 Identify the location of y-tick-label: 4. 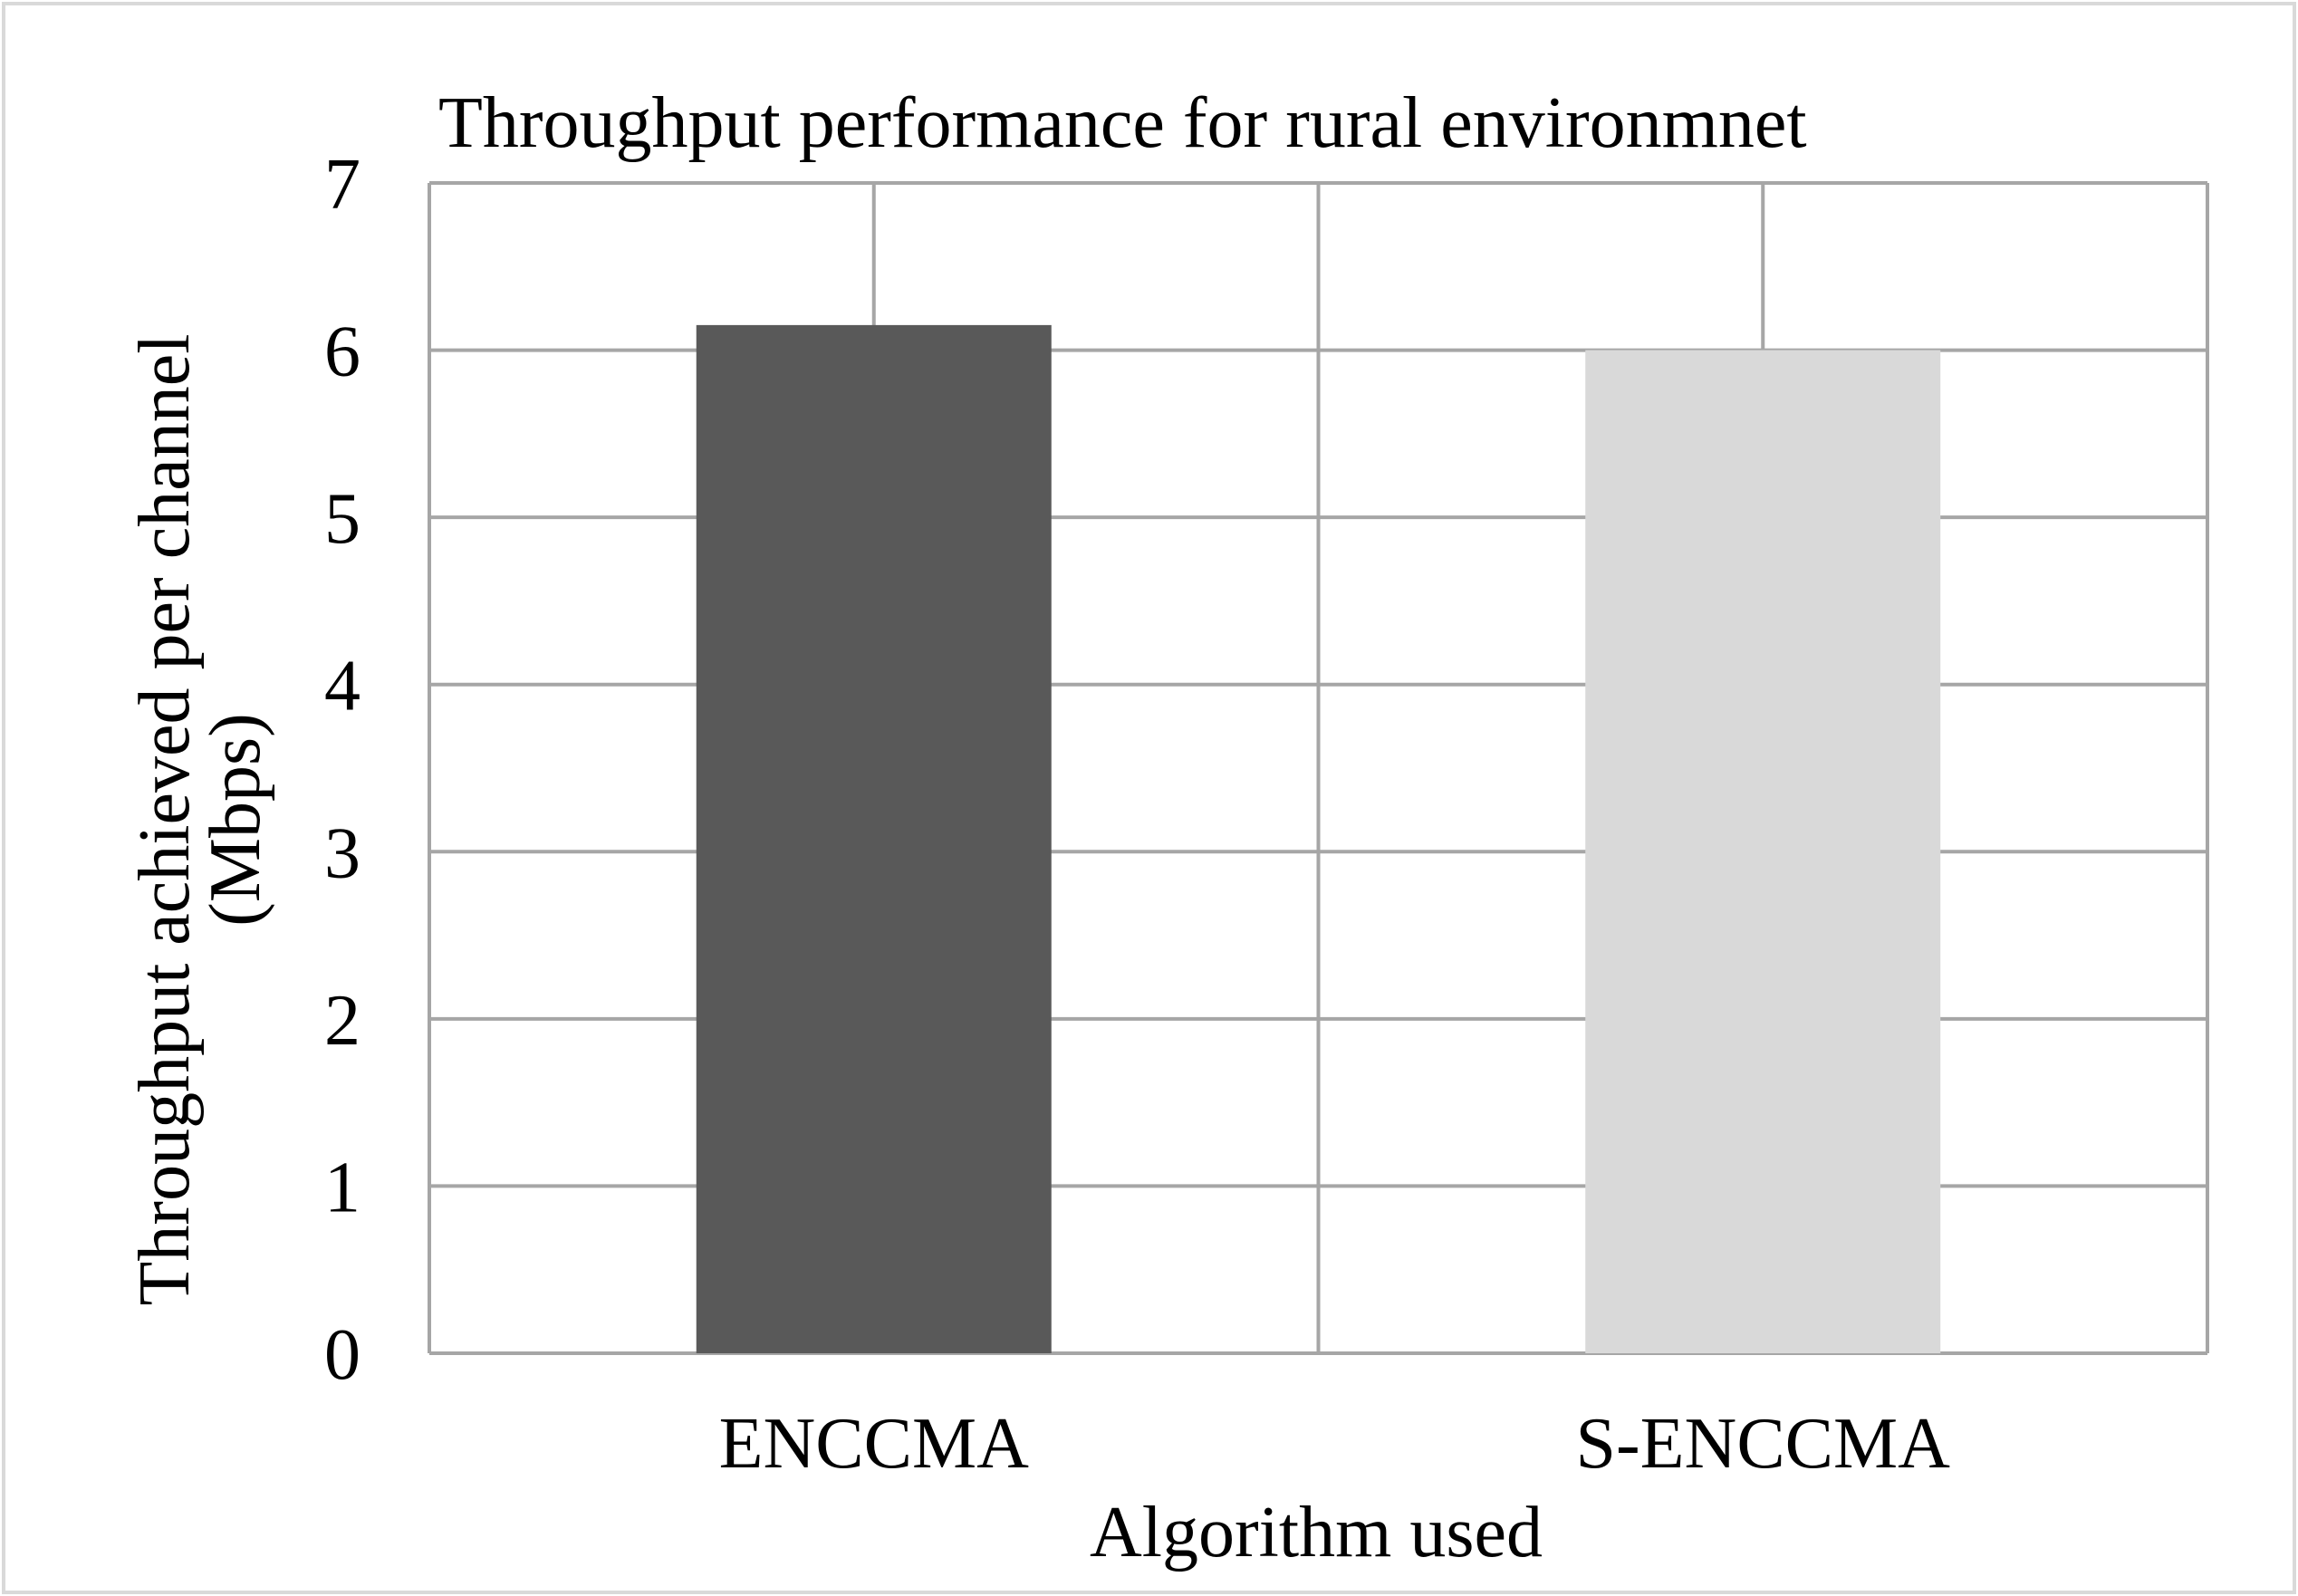
(342, 686).